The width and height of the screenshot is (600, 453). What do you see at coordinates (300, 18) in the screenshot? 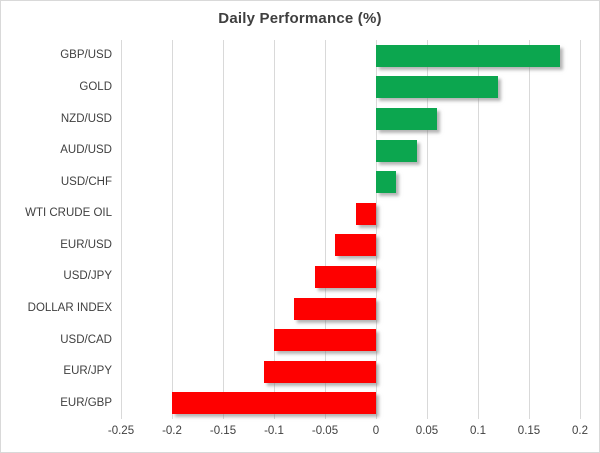
I see `chart-title: Daily Performance (%)` at bounding box center [300, 18].